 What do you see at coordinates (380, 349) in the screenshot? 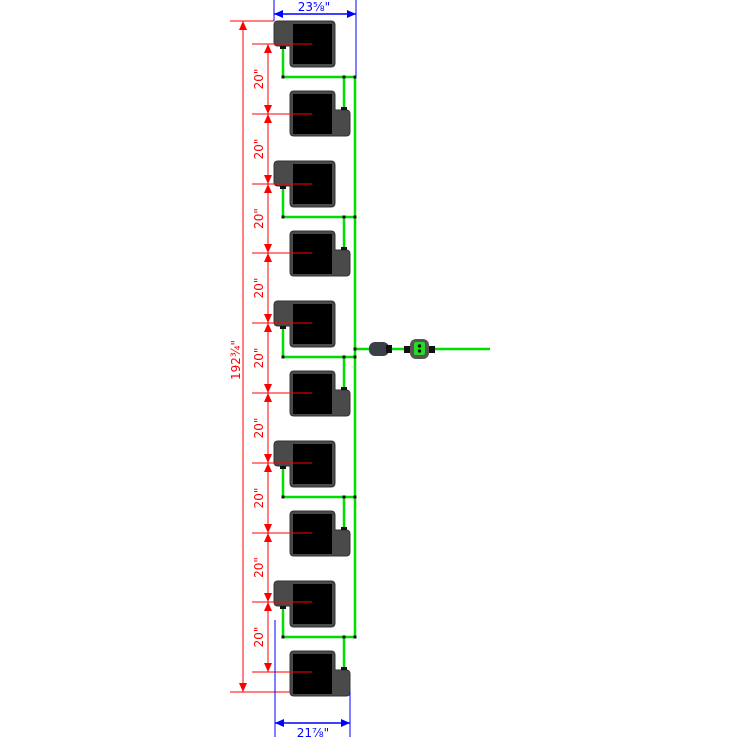
I see `inline-filter-icon` at bounding box center [380, 349].